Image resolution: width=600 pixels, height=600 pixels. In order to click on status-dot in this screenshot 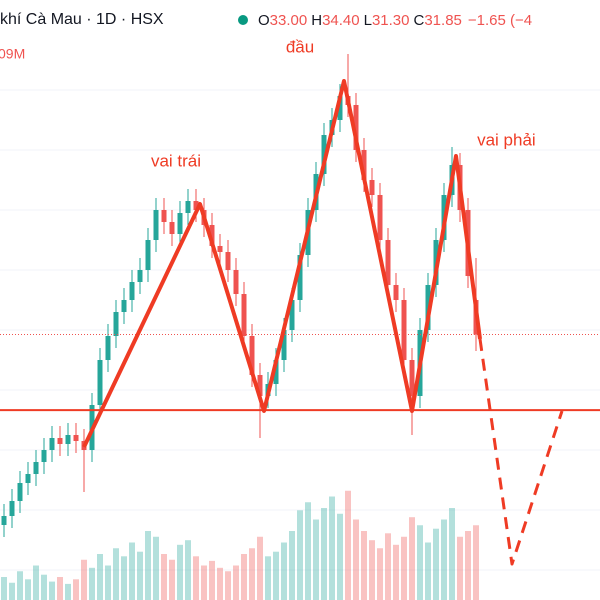, I will do `click(243, 20)`.